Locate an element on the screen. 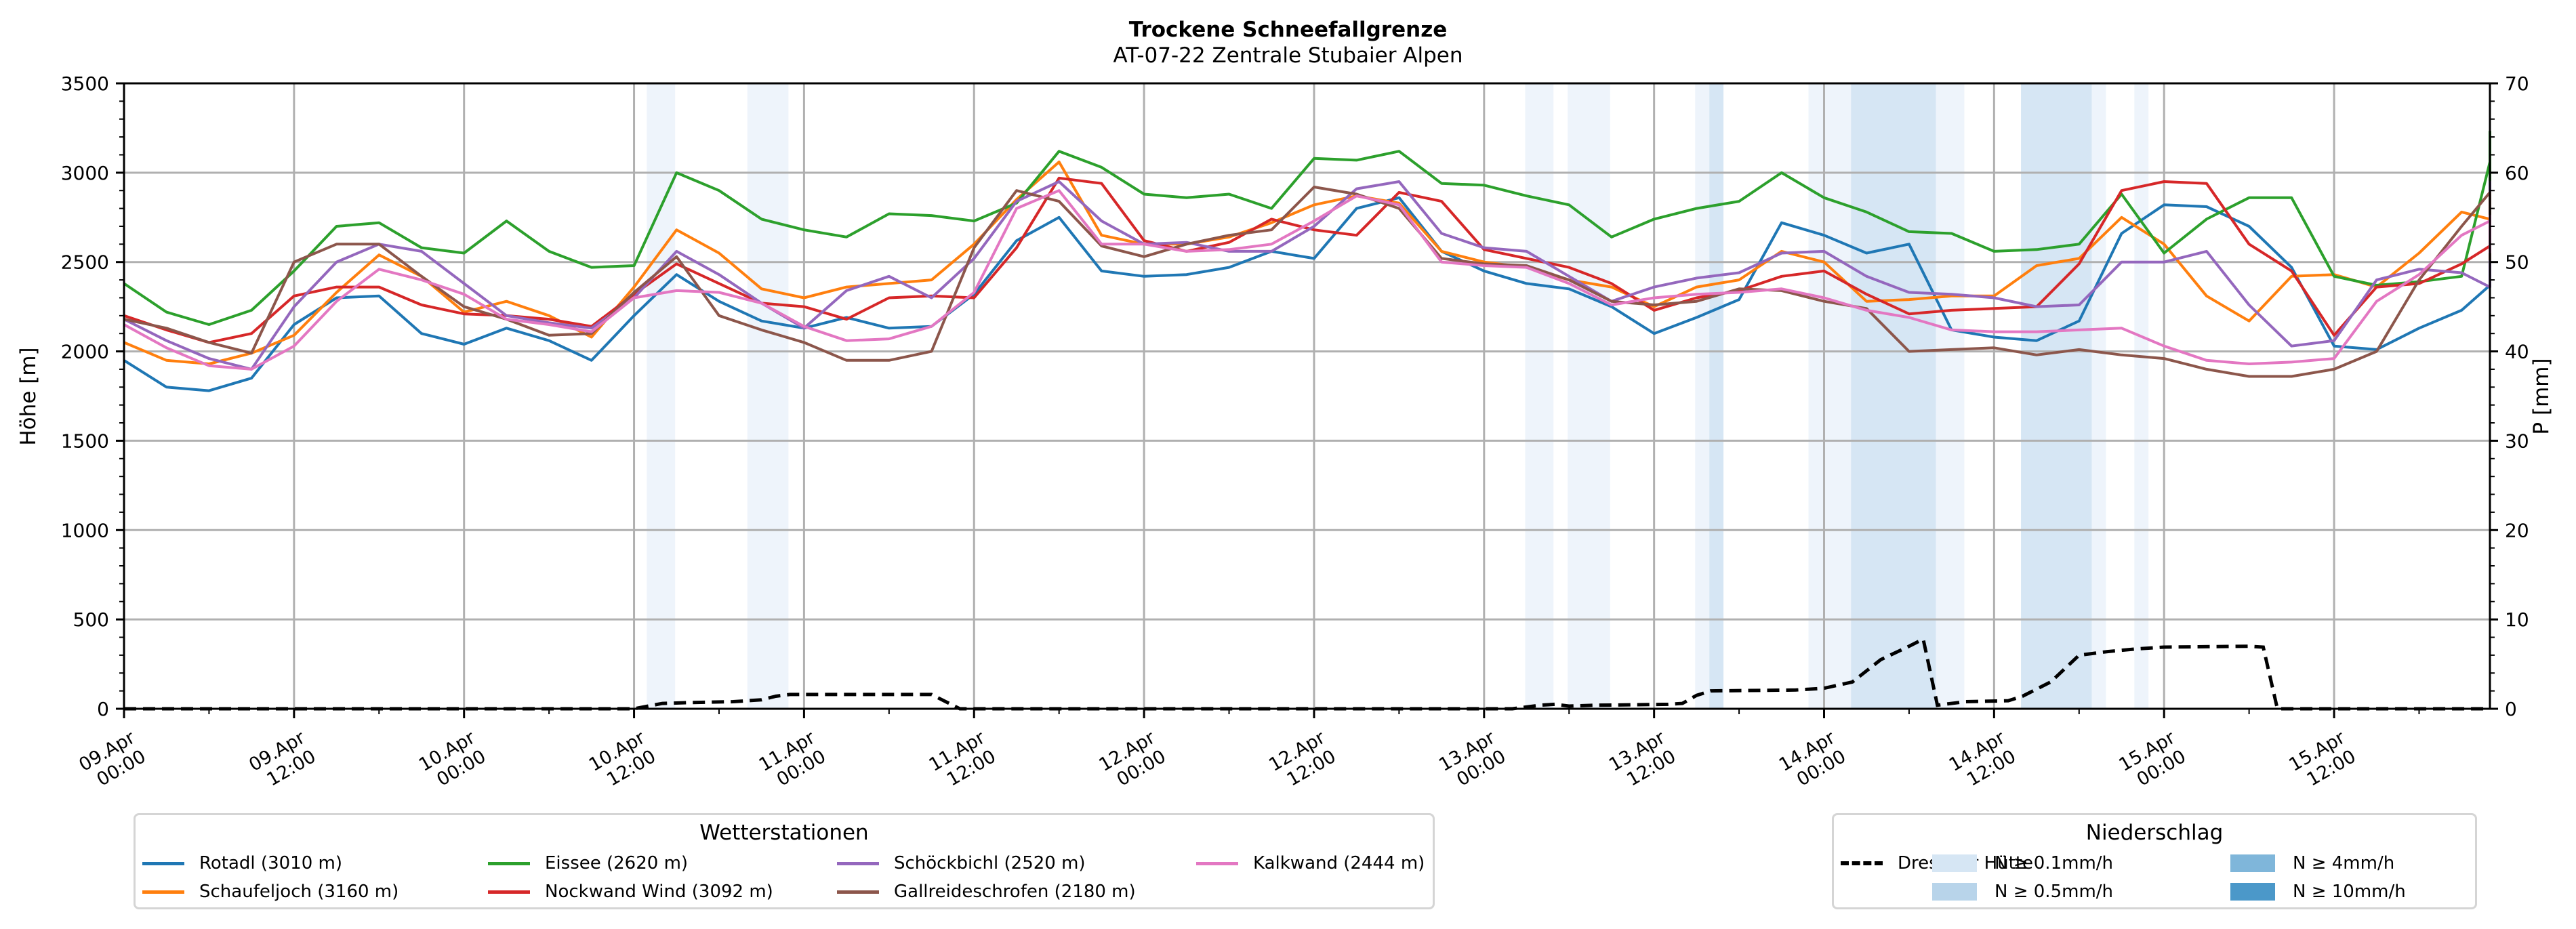 The width and height of the screenshot is (2576, 929). y-tick-label: 3000 is located at coordinates (85, 173).